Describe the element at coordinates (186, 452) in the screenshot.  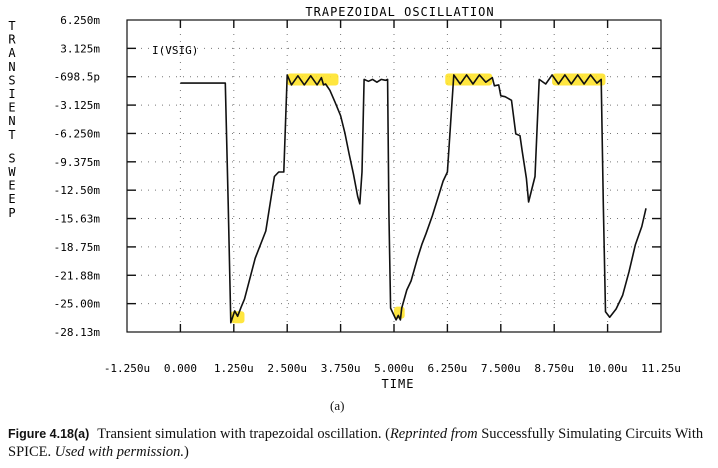
I see `caption-text-3: )` at that location.